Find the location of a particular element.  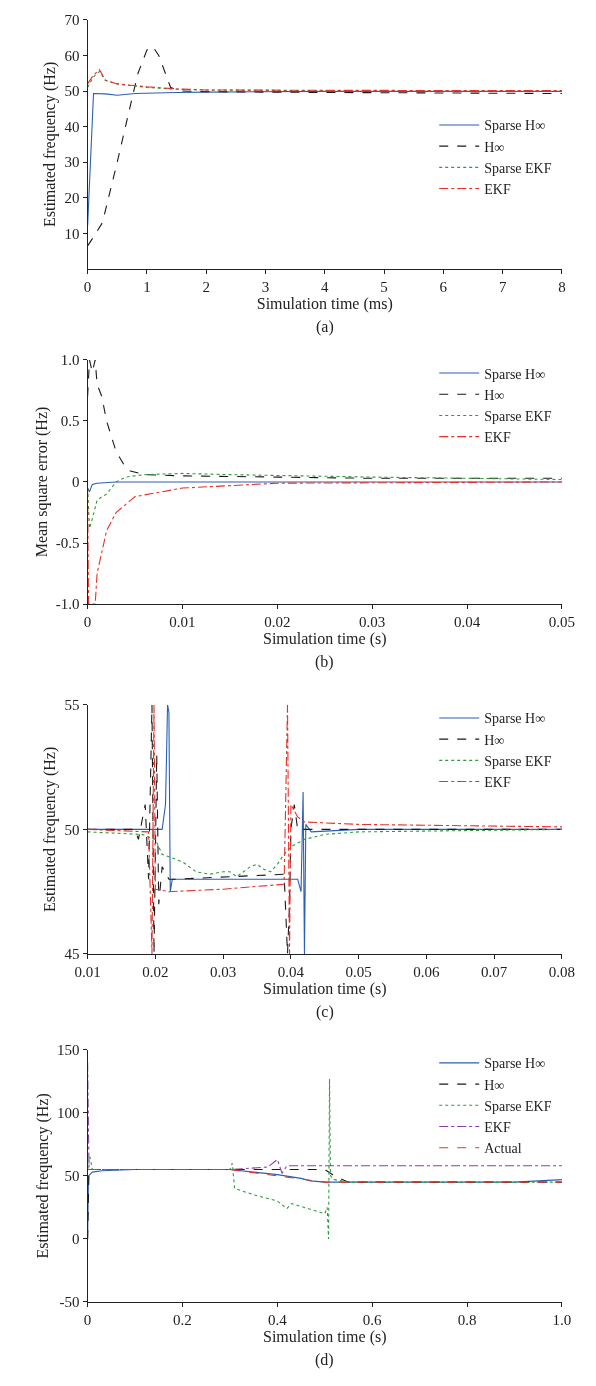

x-tick-label: 0.06 is located at coordinates (427, 971).